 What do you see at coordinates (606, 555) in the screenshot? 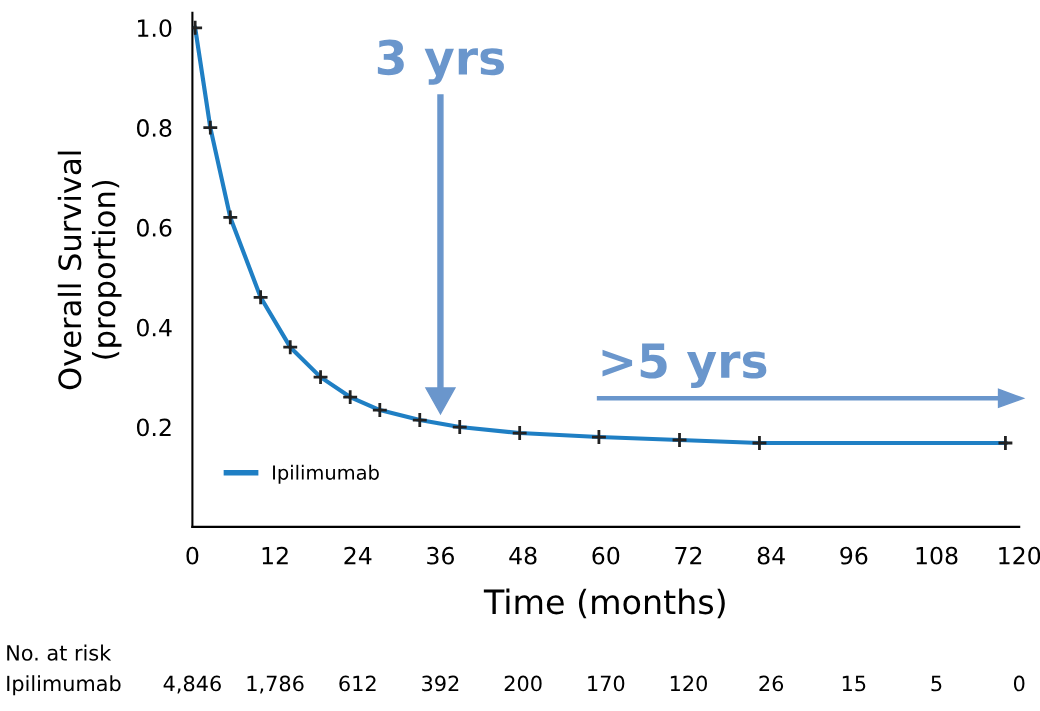
I see `x-tick-label: 60` at bounding box center [606, 555].